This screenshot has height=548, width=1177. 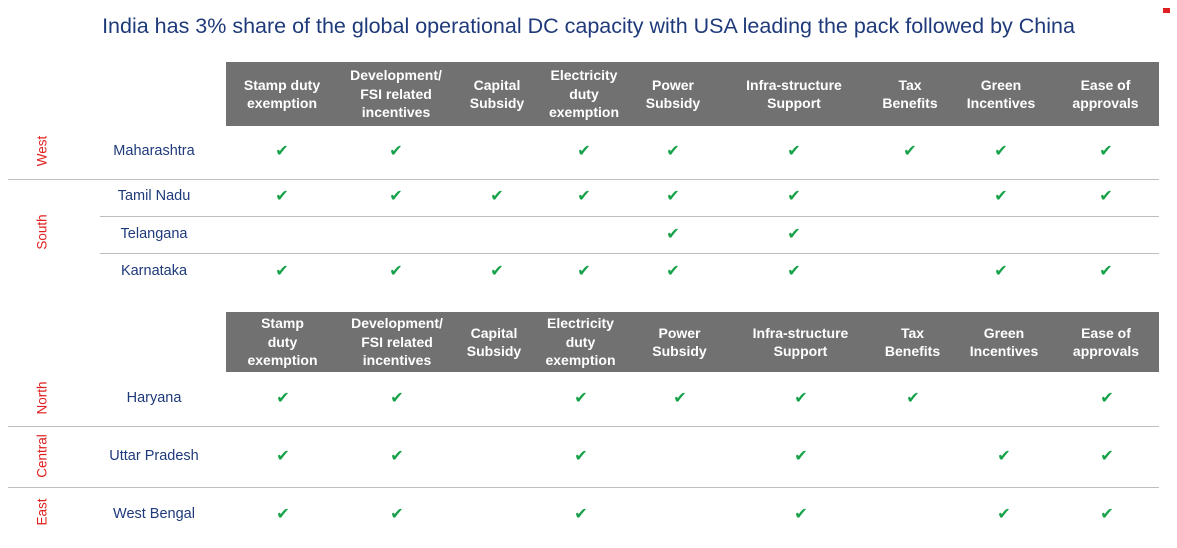 What do you see at coordinates (154, 456) in the screenshot?
I see `state-name: Uttar Pradesh` at bounding box center [154, 456].